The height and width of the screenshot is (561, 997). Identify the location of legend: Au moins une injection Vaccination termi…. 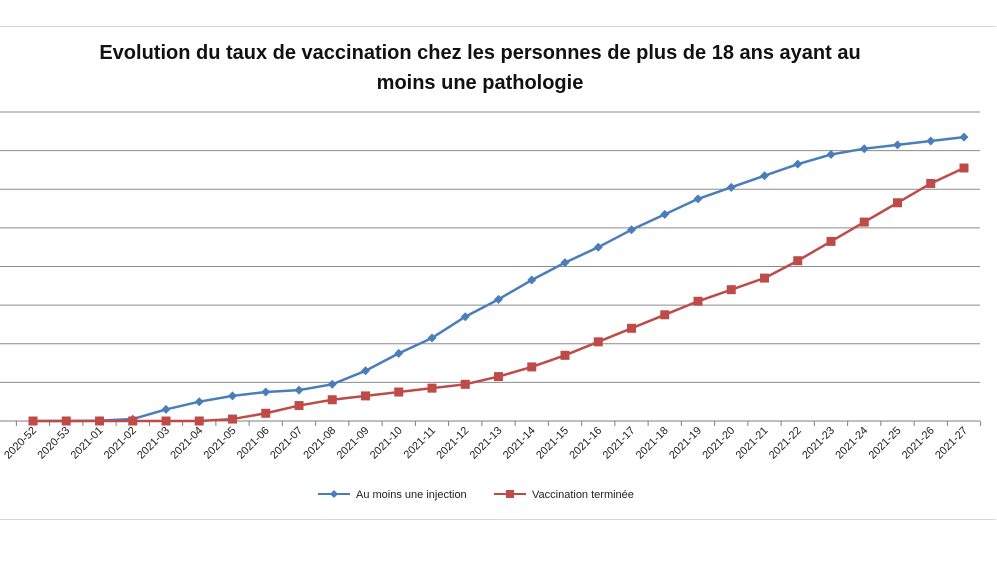
(476, 495).